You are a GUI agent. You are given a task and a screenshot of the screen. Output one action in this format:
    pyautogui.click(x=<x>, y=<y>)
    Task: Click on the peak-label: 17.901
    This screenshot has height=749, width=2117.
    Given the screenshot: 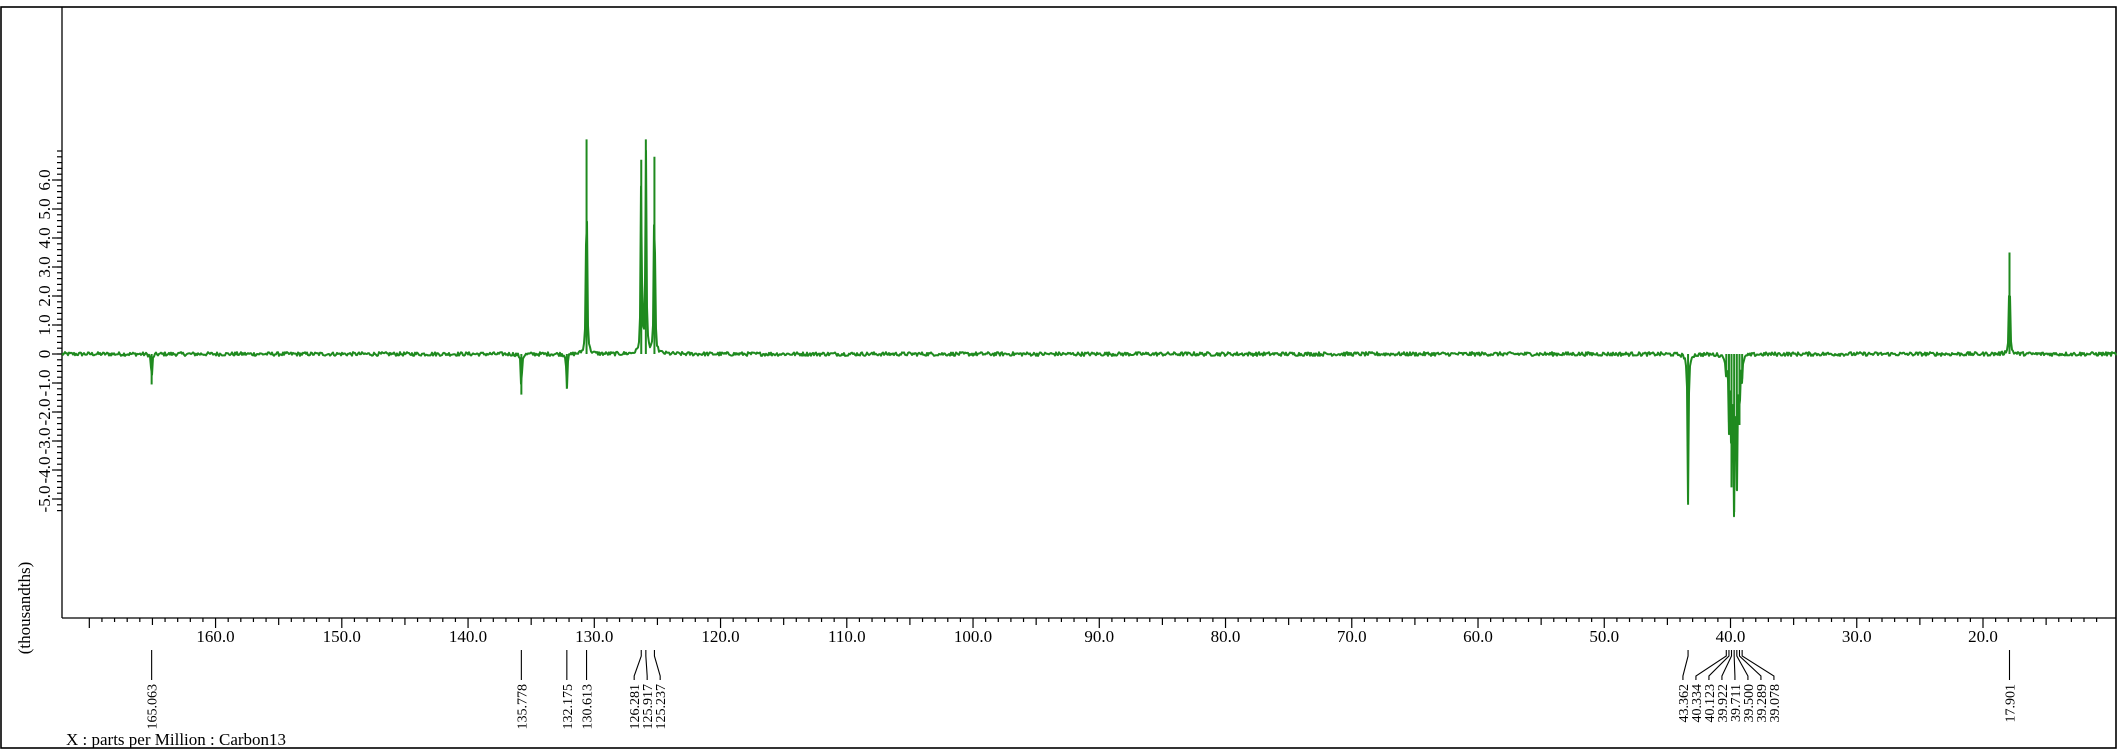 What is the action you would take?
    pyautogui.click(x=2010, y=703)
    